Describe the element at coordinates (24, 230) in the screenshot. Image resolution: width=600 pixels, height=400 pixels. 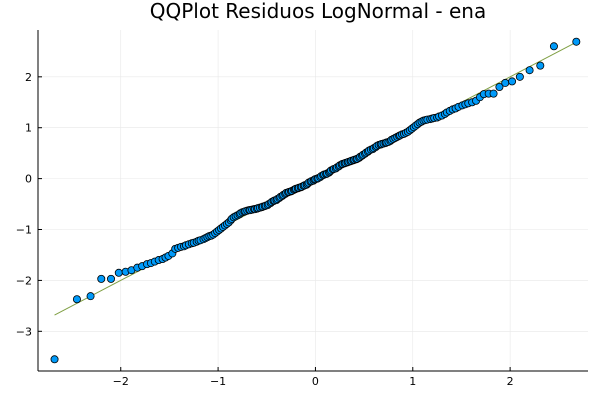
I see `y-tick-label: −1` at that location.